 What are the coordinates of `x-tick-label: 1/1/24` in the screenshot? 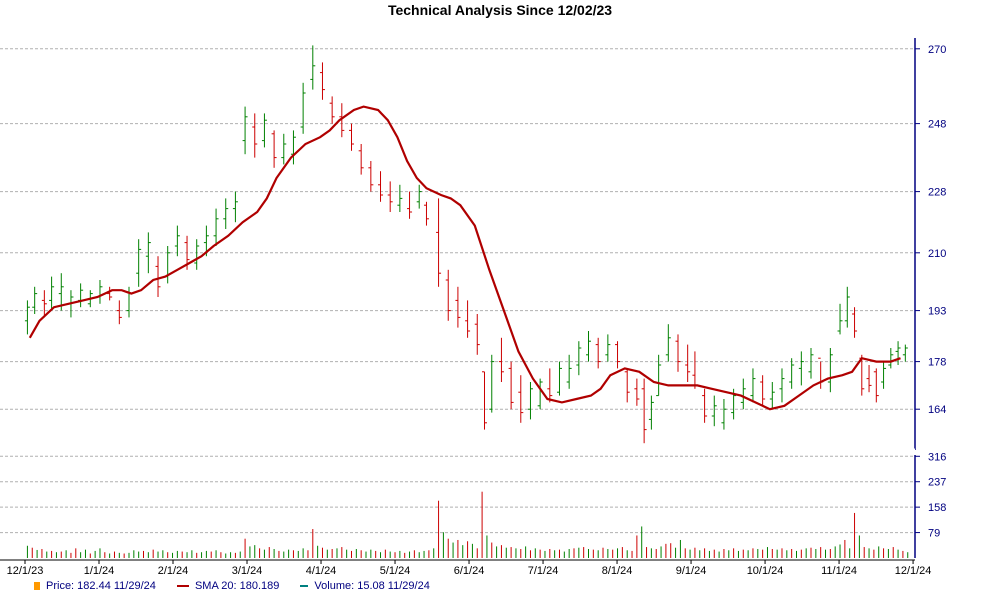 It's located at (99, 571).